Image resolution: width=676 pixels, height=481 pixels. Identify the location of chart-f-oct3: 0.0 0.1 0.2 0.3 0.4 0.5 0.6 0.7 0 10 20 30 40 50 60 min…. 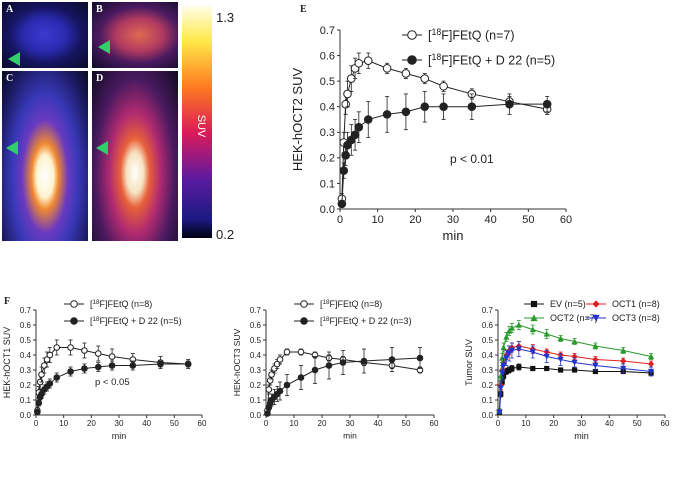
(335, 370).